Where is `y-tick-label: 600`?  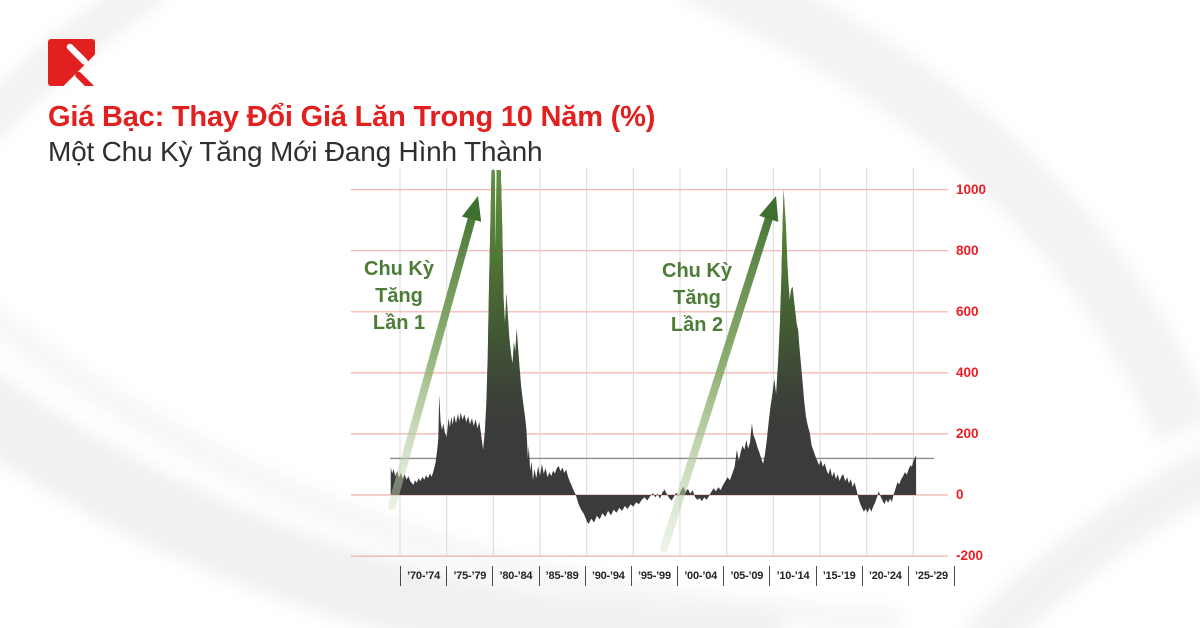
y-tick-label: 600 is located at coordinates (967, 311).